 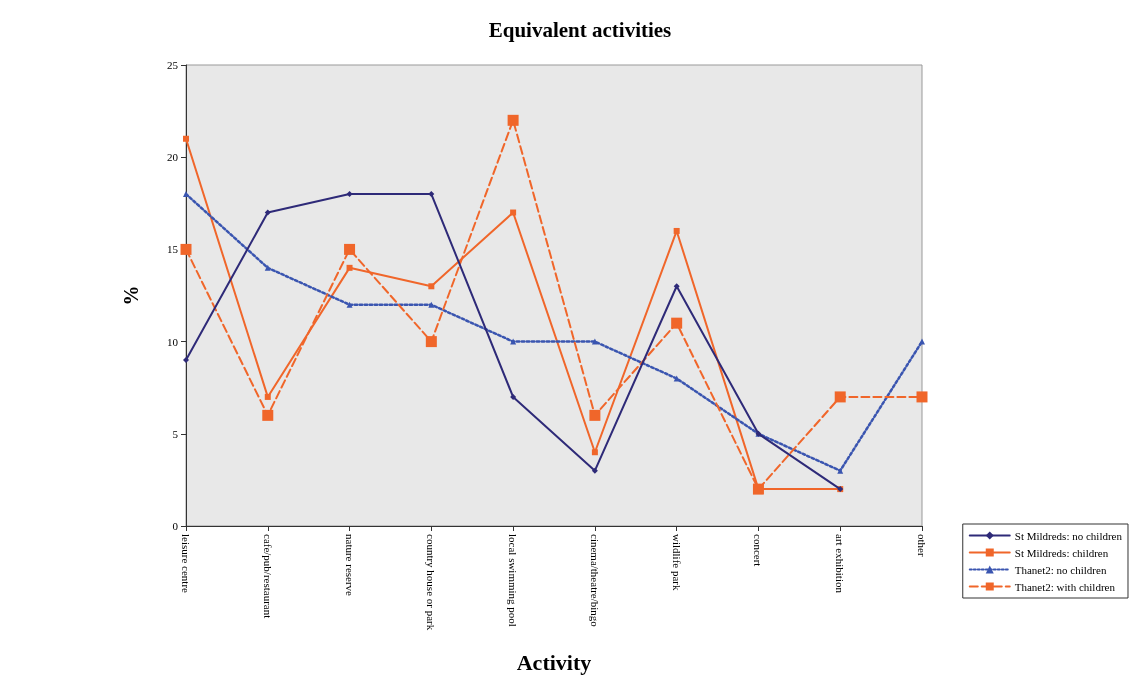 What do you see at coordinates (758, 550) in the screenshot?
I see `x-tick-label: concert` at bounding box center [758, 550].